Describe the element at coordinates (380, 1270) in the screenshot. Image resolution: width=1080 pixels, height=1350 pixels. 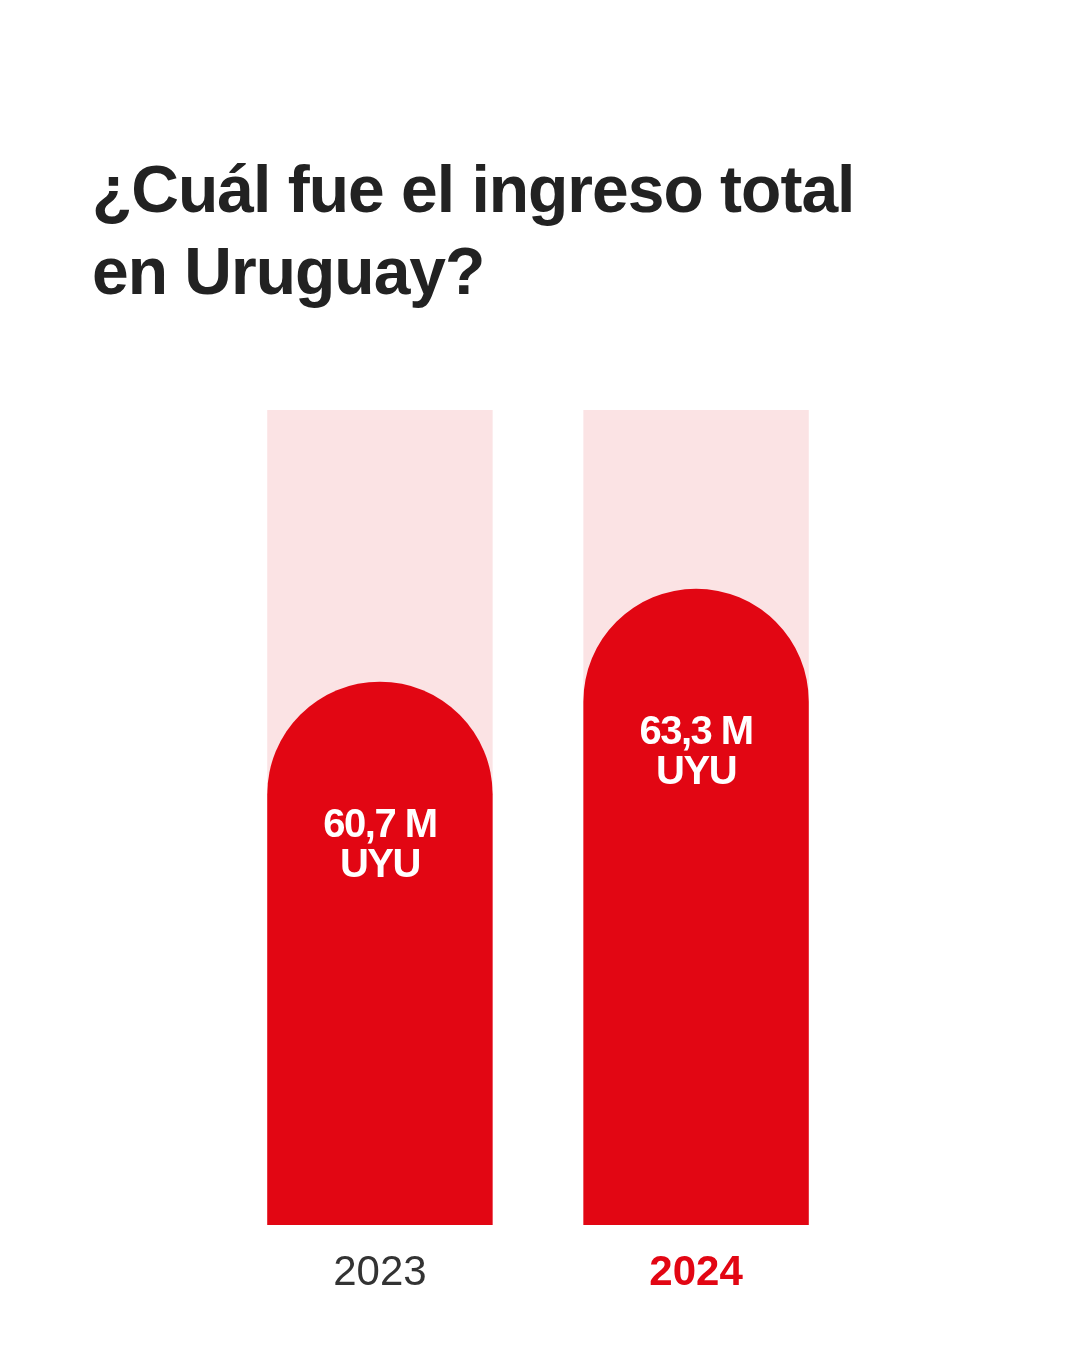
I see `x-tick-label: 2023` at that location.